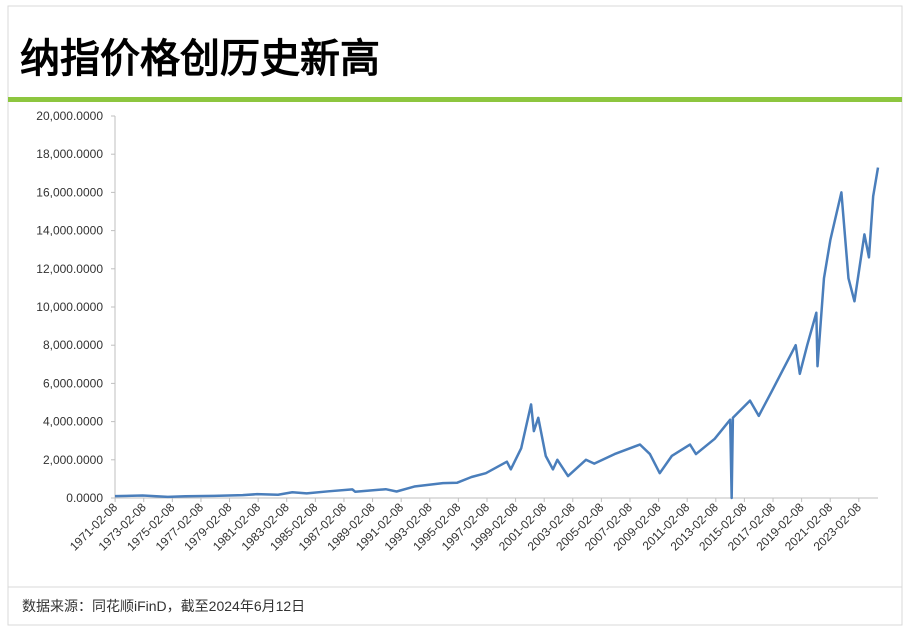 Image resolution: width=910 pixels, height=638 pixels. Describe the element at coordinates (69, 269) in the screenshot. I see `y-tick-label: 12,000.0000` at that location.